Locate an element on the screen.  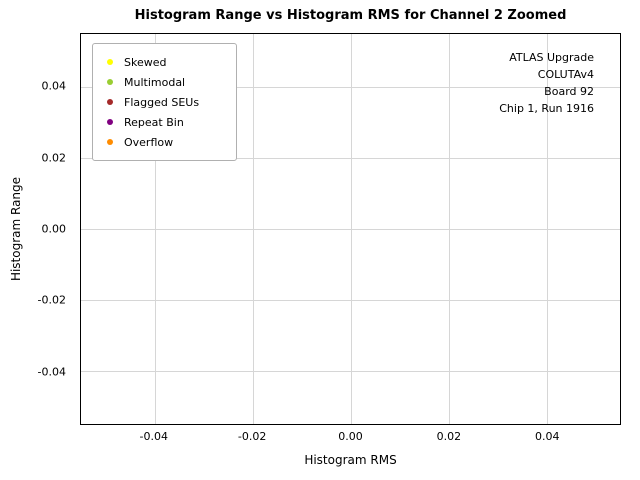
annotation-line: Chip 1, Run 1916 is located at coordinates (546, 108).